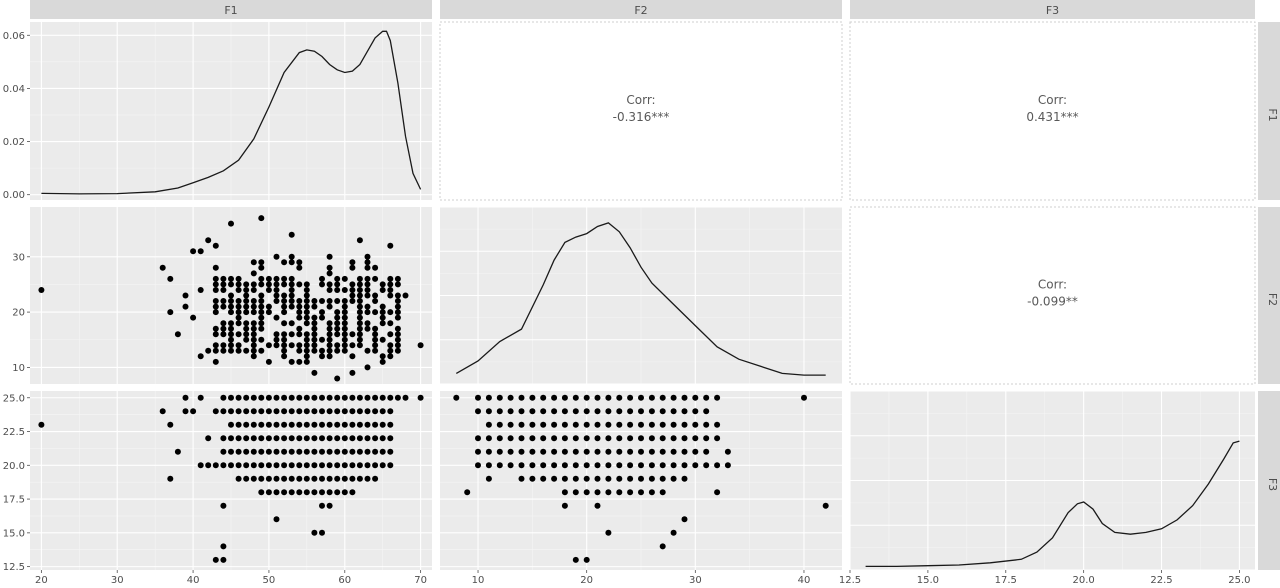  Describe the element at coordinates (231, 480) in the screenshot. I see `panel-F3-vs-F1` at that location.